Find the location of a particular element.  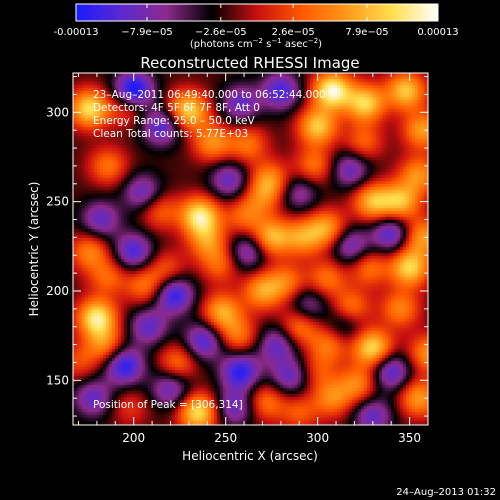

colorbar-tick-label: −2.6e−05 is located at coordinates (221, 32).